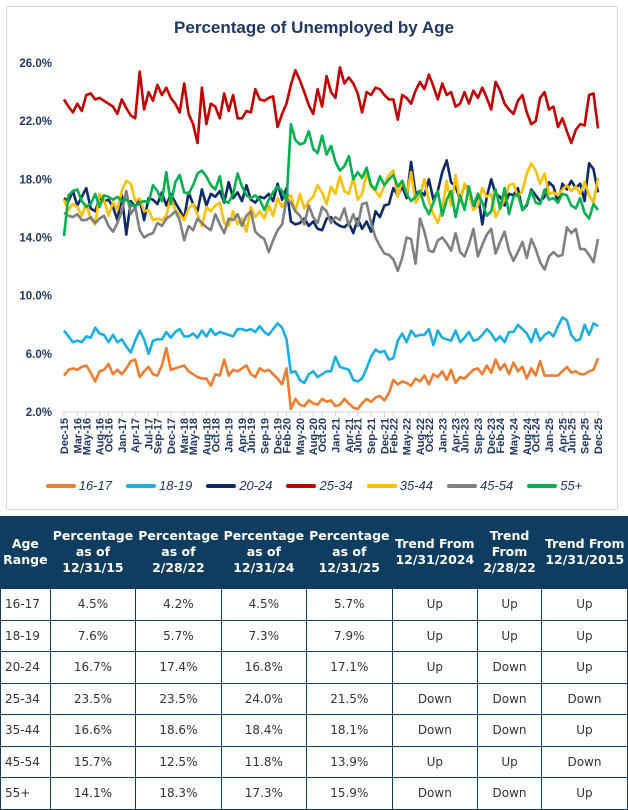 The width and height of the screenshot is (628, 810). I want to click on y-tick-label: 22.0%, so click(35, 122).